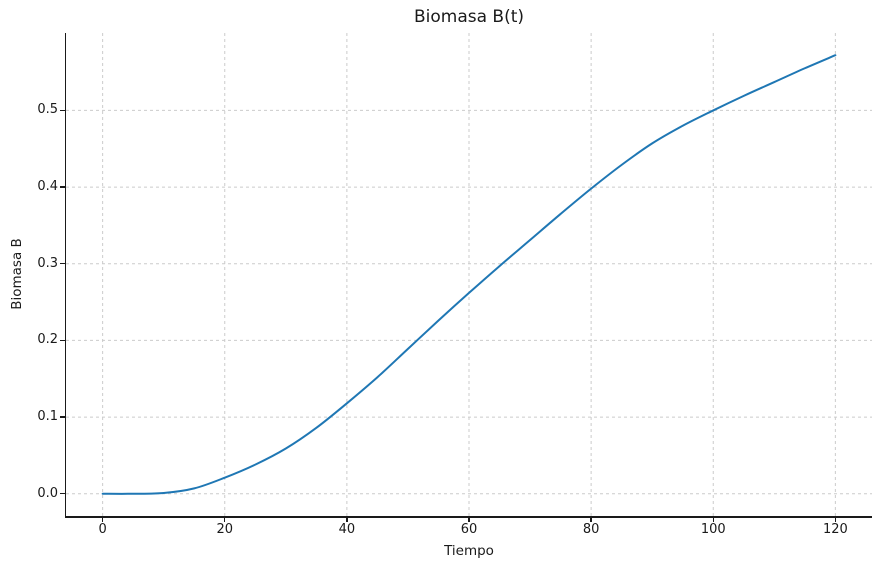 The height and width of the screenshot is (573, 882). I want to click on y-tick-label: 0.4, so click(47, 187).